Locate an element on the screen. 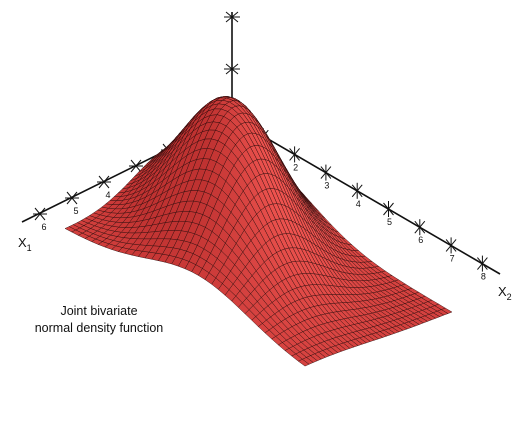 The image size is (528, 430). x2-tick-label: 8 is located at coordinates (483, 277).